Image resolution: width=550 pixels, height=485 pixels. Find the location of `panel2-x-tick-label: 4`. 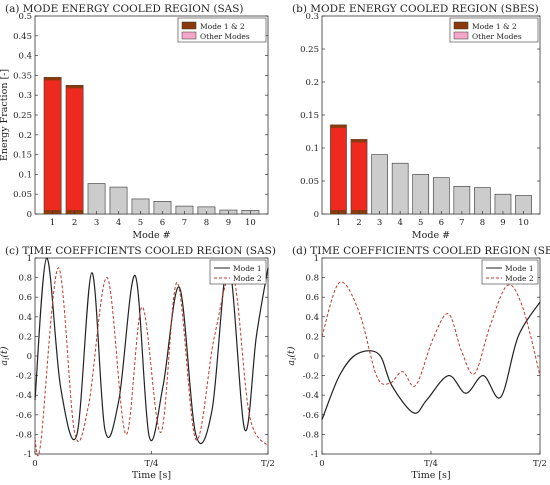

panel2-x-tick-label: 4 is located at coordinates (399, 223).